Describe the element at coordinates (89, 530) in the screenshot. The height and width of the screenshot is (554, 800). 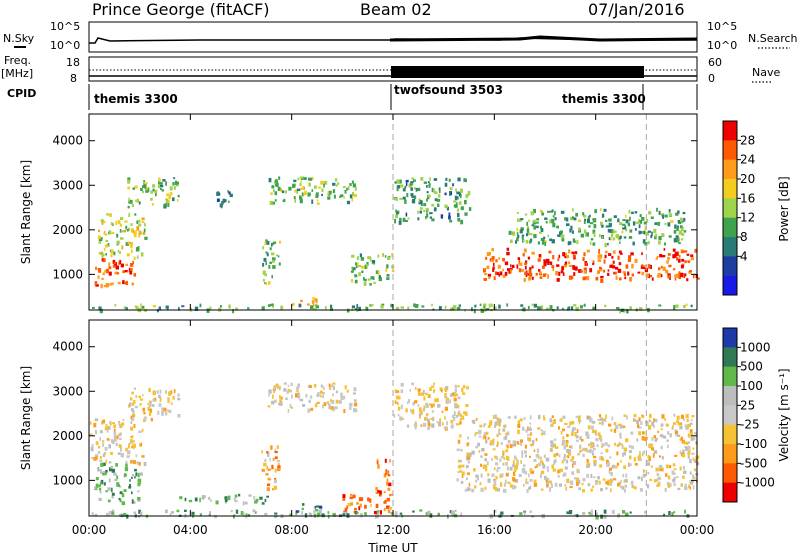
I see `velocity-x-tick-label: 00:00` at that location.